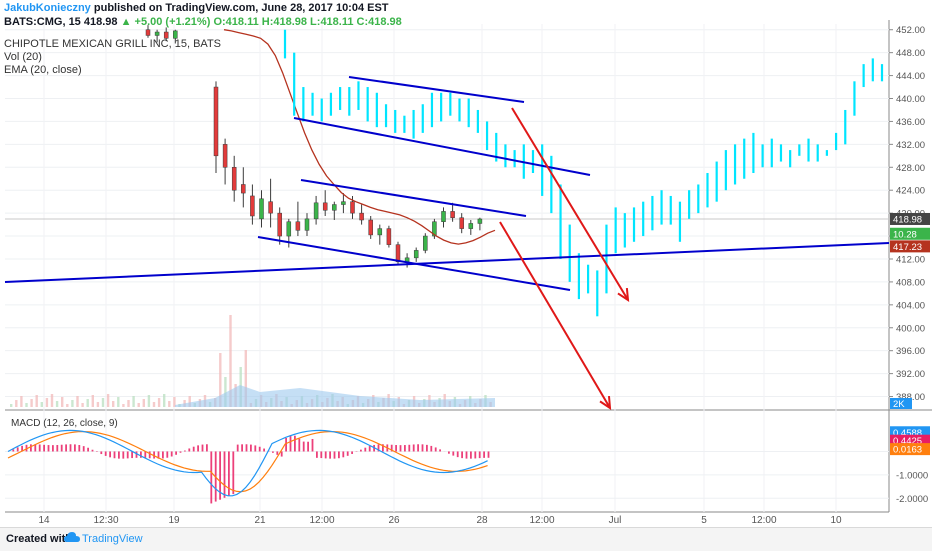 This screenshot has height=551, width=932. Describe the element at coordinates (910, 351) in the screenshot. I see `y-tick-label: 396.00` at that location.